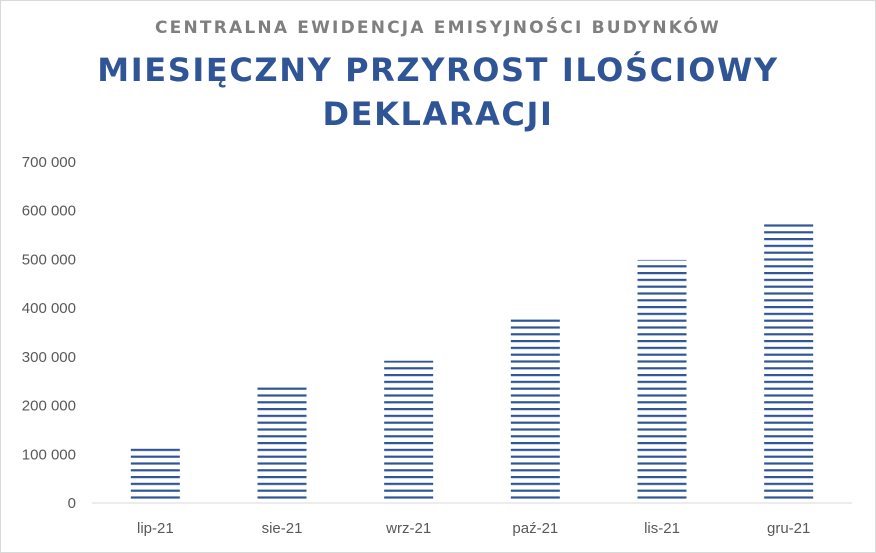 This screenshot has height=553, width=876. Describe the element at coordinates (49, 406) in the screenshot. I see `y-tick-label: 200 000` at that location.